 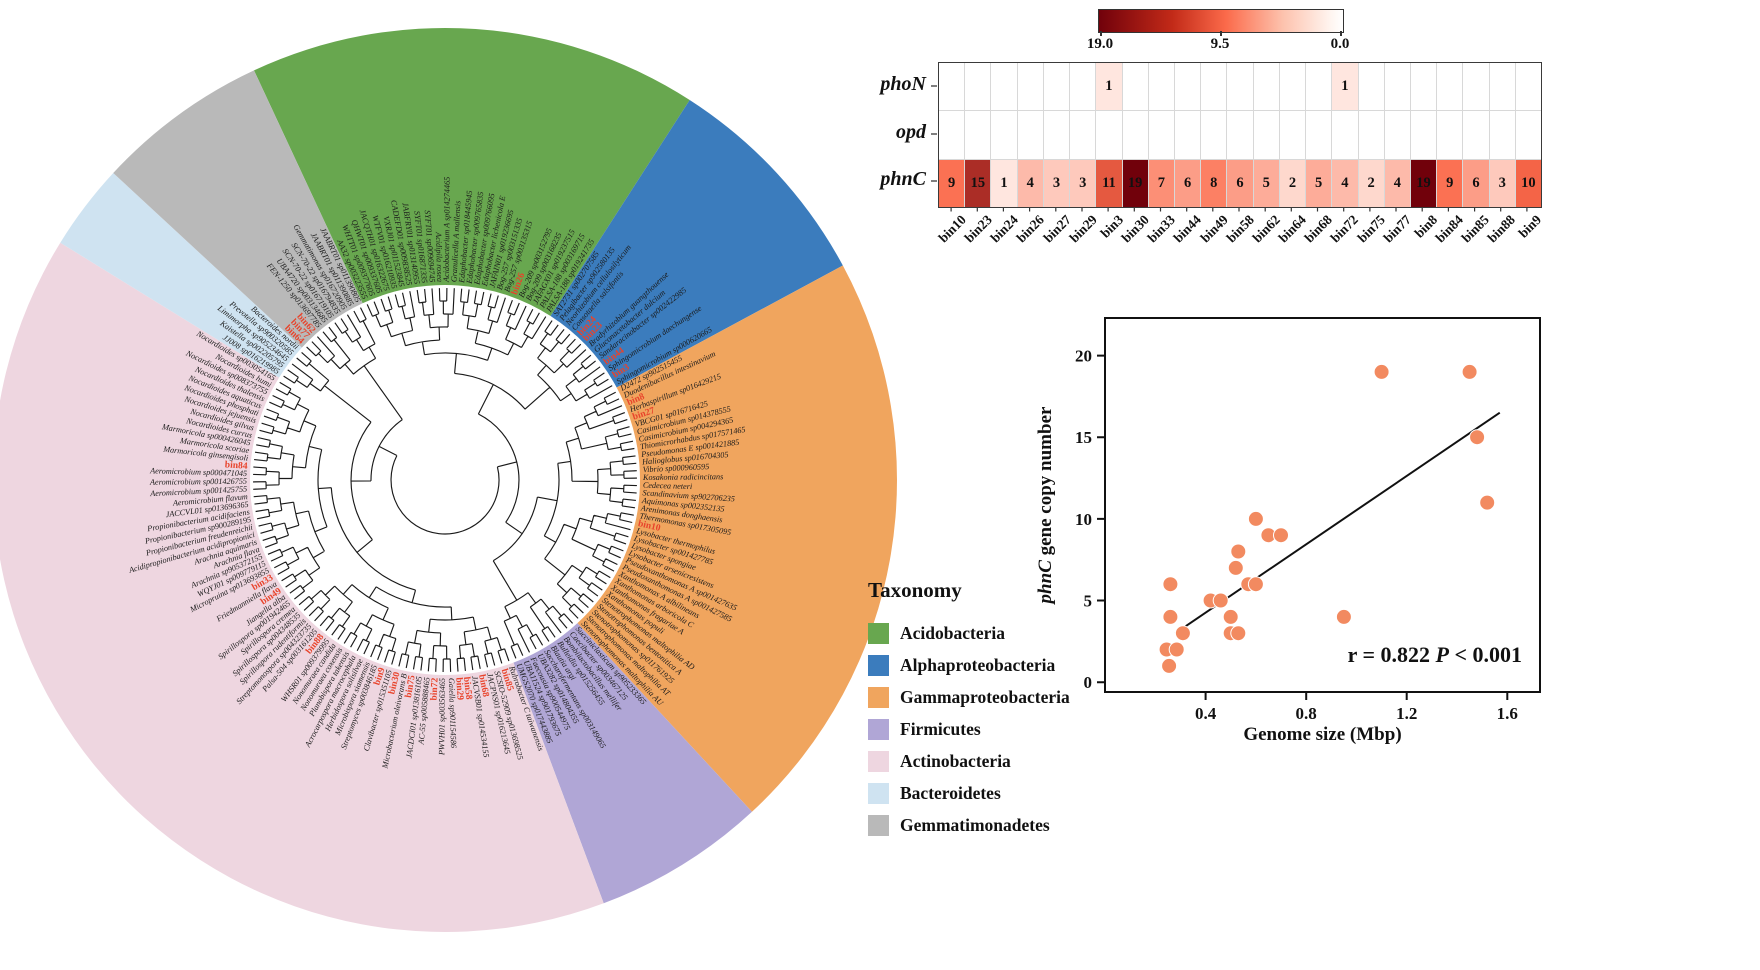 What do you see at coordinates (1220, 44) in the screenshot?
I see `colorbar-tick-mid: 9.5` at bounding box center [1220, 44].